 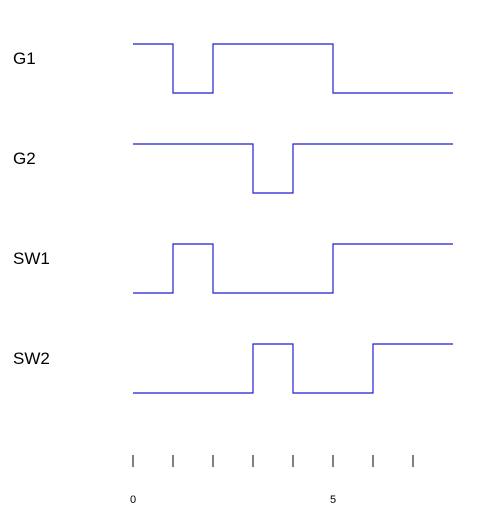 What do you see at coordinates (293, 68) in the screenshot?
I see `waveform-g1` at bounding box center [293, 68].